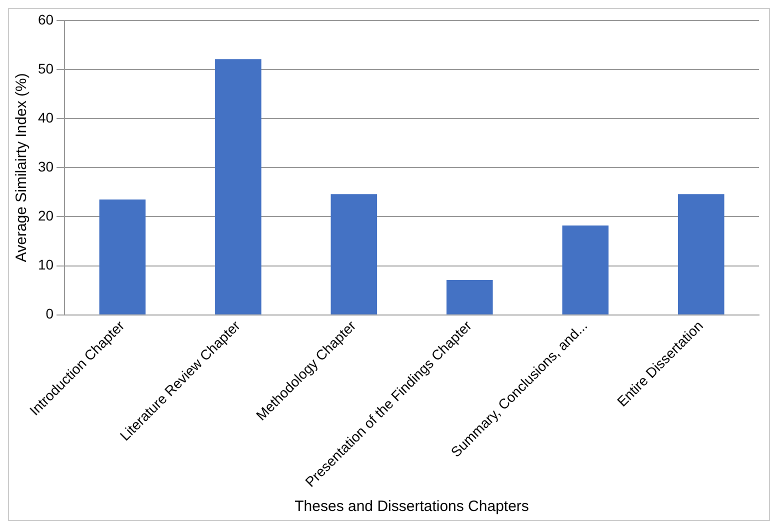 The height and width of the screenshot is (529, 778). Describe the element at coordinates (46, 216) in the screenshot. I see `y-tick-label: 20` at that location.